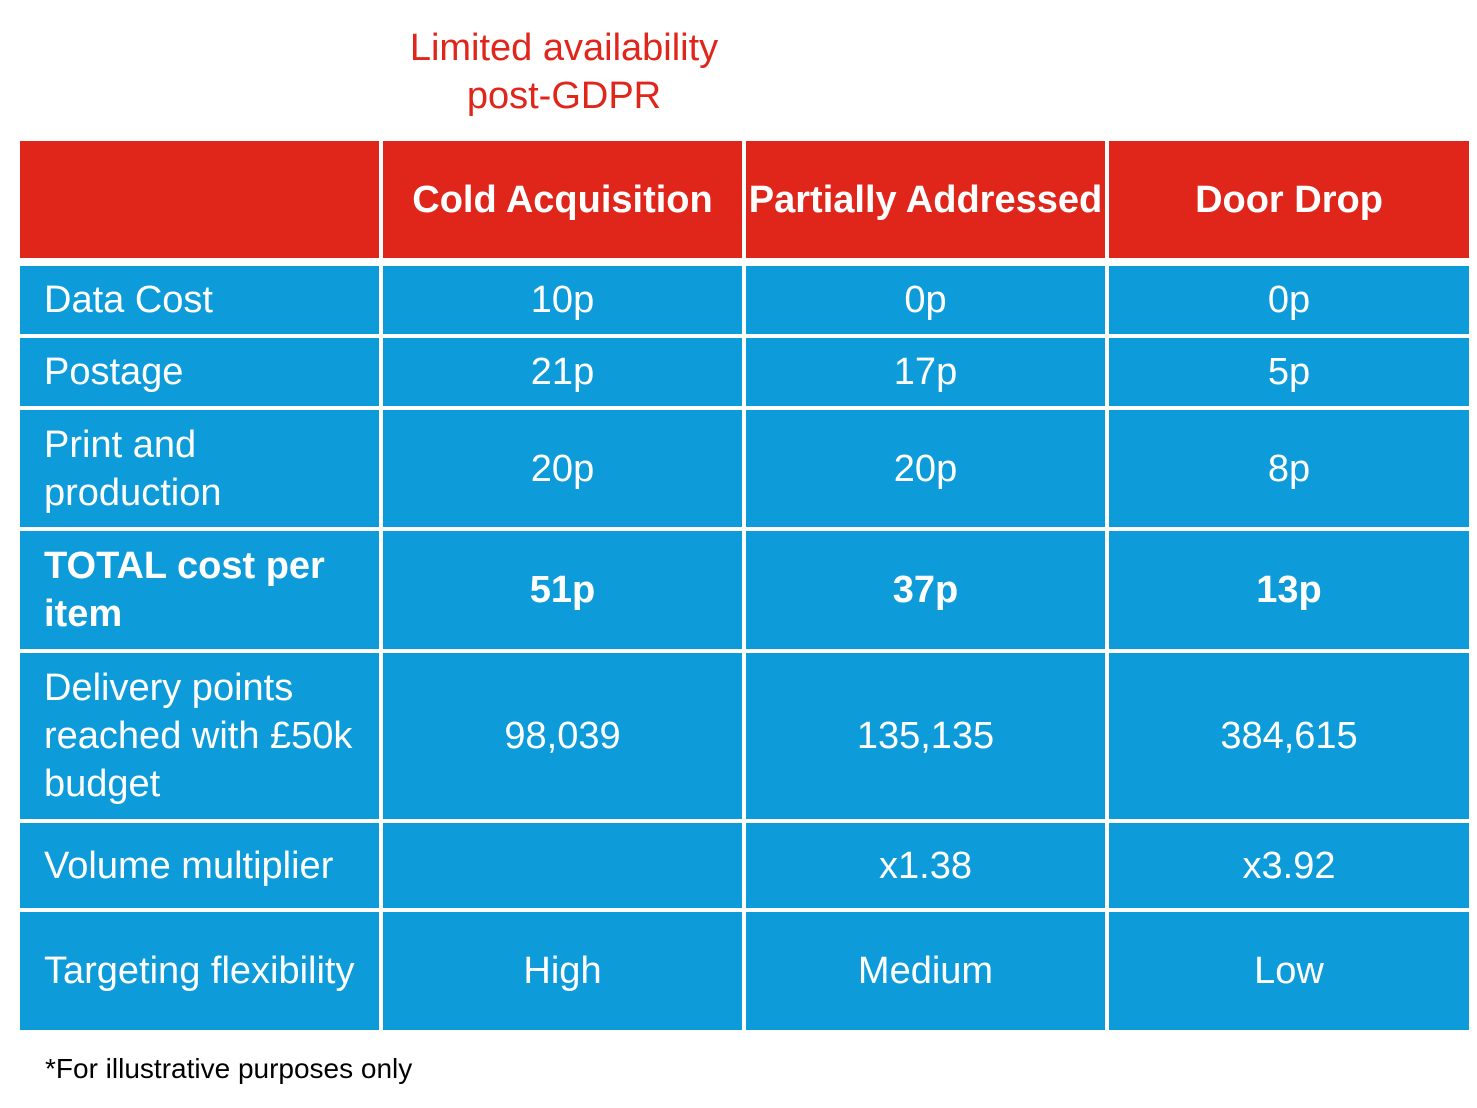  What do you see at coordinates (562, 300) in the screenshot?
I see `cell-cold-acquisition: 10p` at bounding box center [562, 300].